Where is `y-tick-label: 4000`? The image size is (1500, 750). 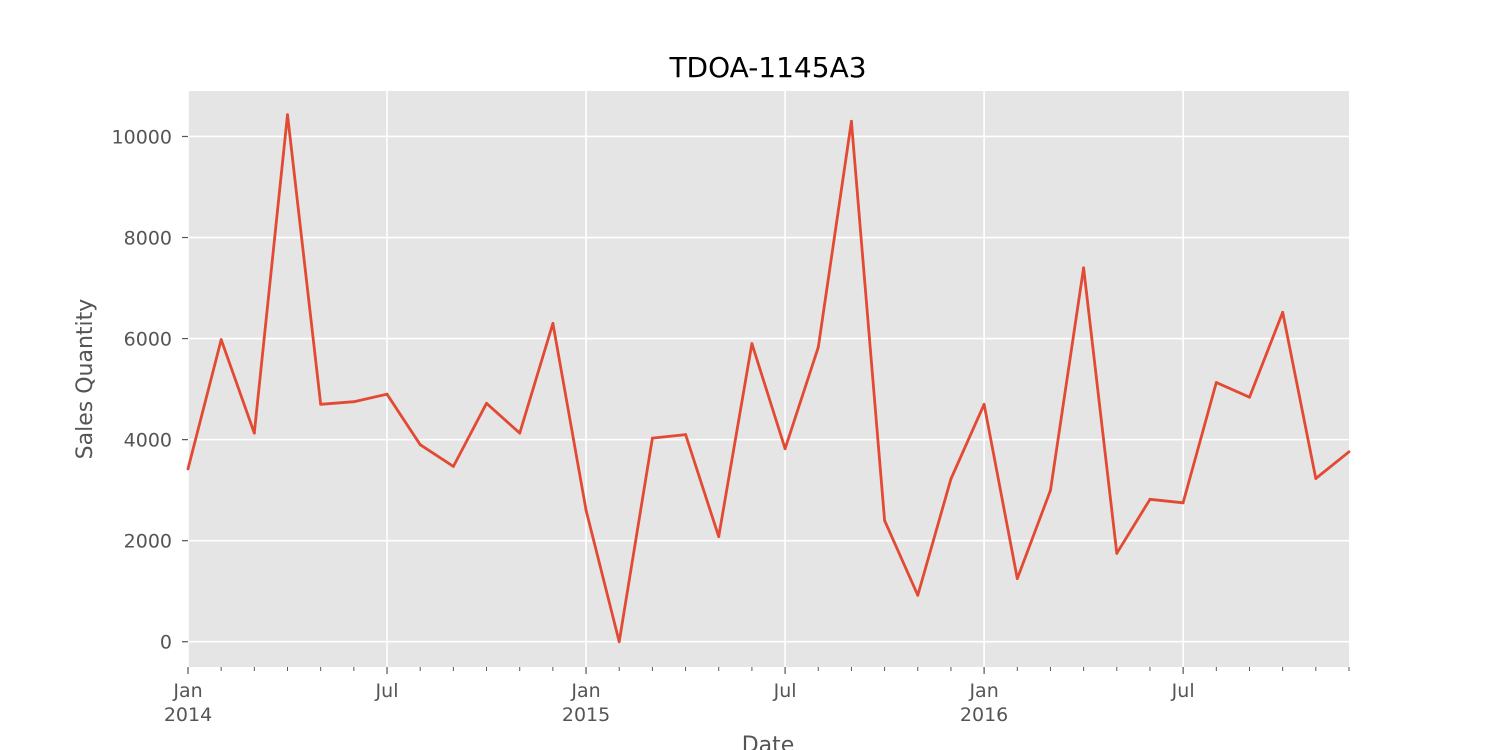
y-tick-label: 4000 is located at coordinates (148, 441).